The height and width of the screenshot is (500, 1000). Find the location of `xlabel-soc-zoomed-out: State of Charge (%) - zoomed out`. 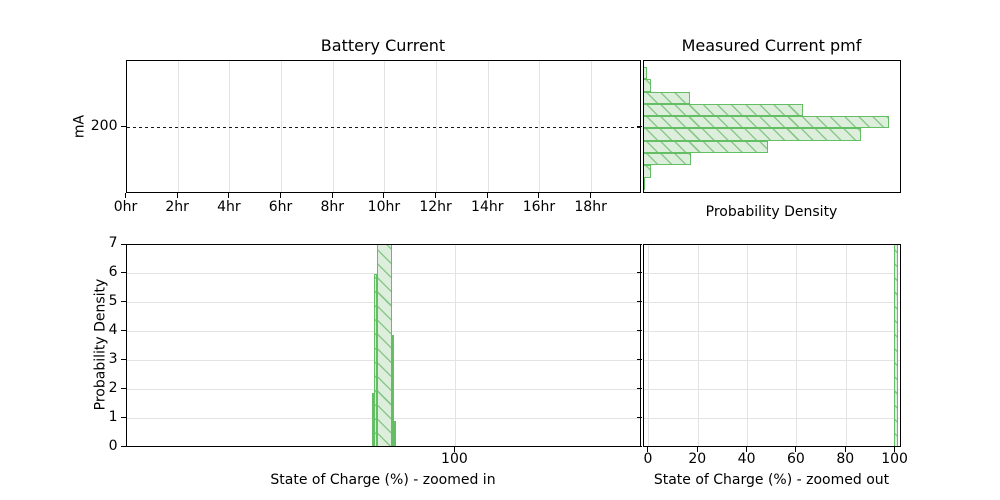

xlabel-soc-zoomed-out: State of Charge (%) - zoomed out is located at coordinates (771, 480).